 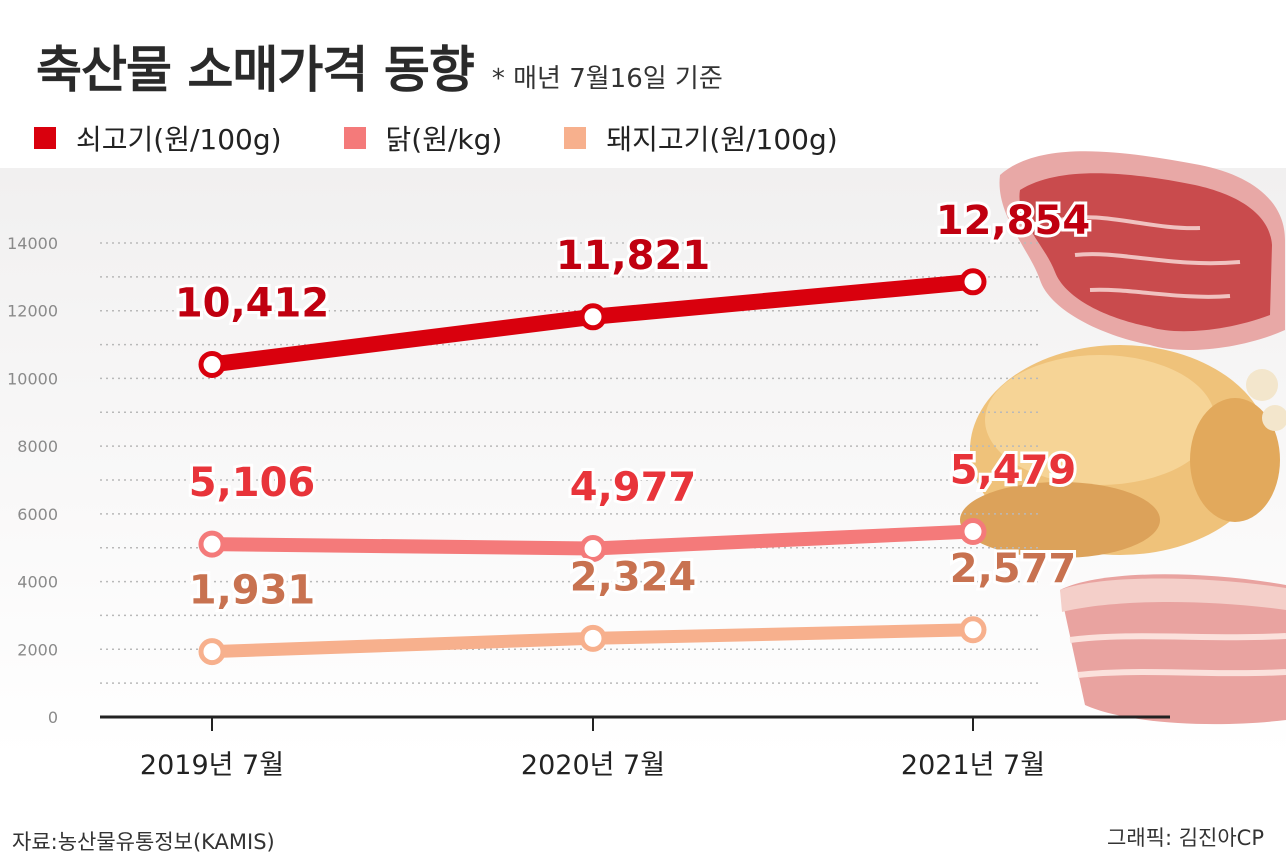 What do you see at coordinates (973, 765) in the screenshot?
I see `x-tick-label: 2021년 7월` at bounding box center [973, 765].